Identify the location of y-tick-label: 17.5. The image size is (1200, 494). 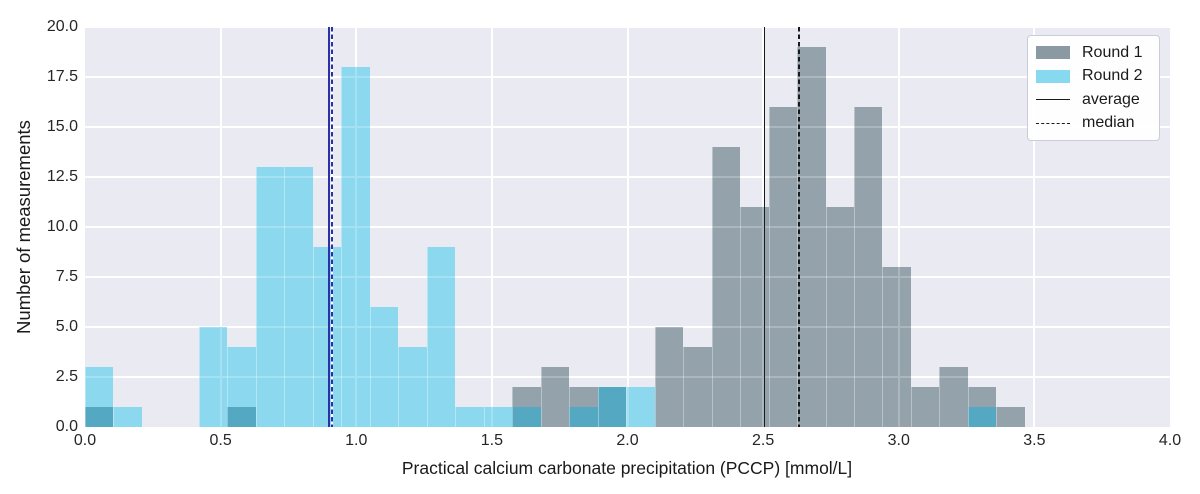
(62, 76).